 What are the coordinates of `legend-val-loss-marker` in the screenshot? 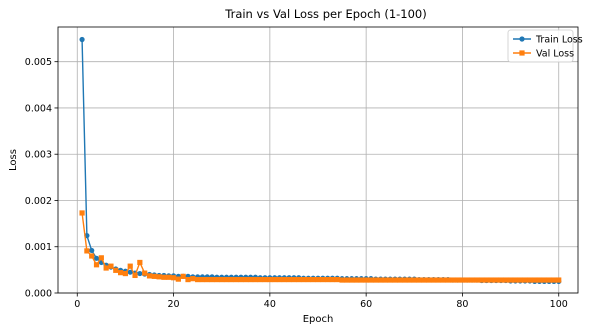 It's located at (522, 53).